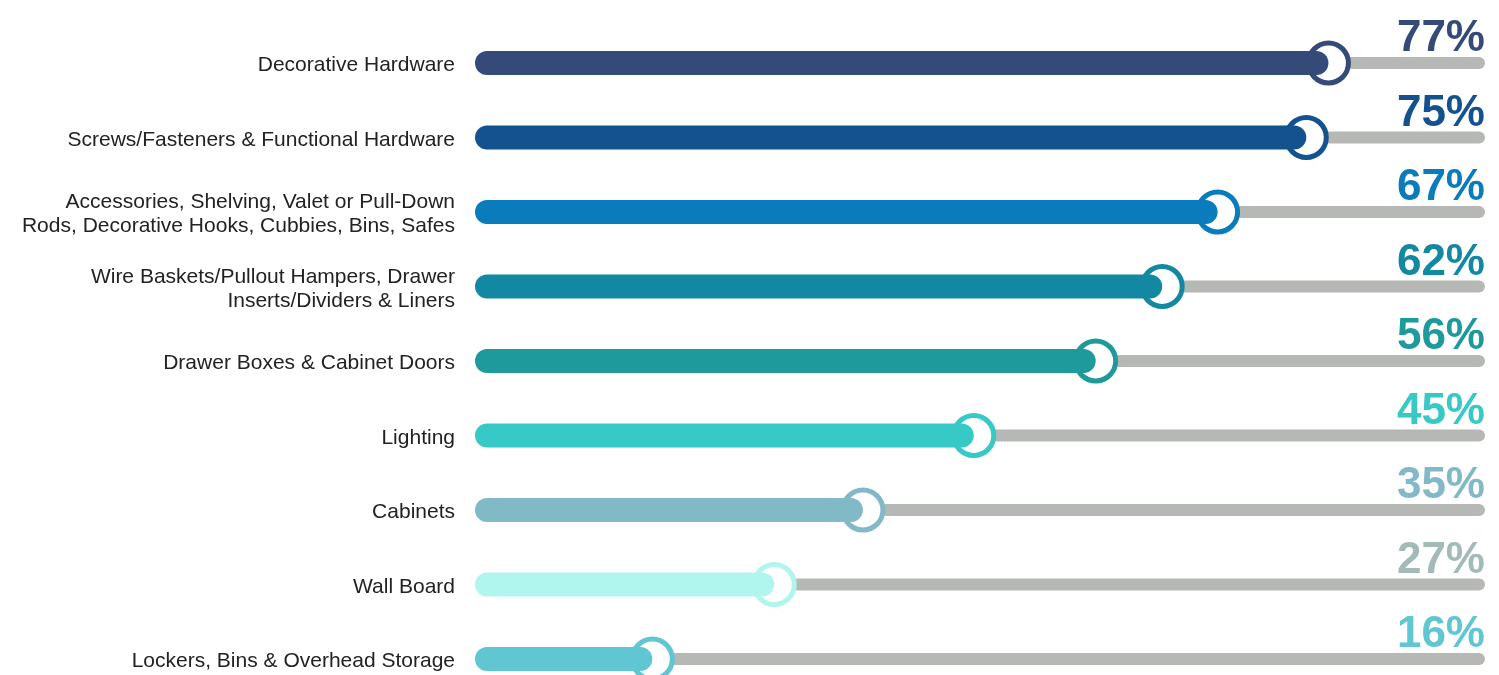 The image size is (1499, 675). What do you see at coordinates (293, 659) in the screenshot?
I see `y-tick-label: Lockers, Bins & Overhead Storage` at bounding box center [293, 659].